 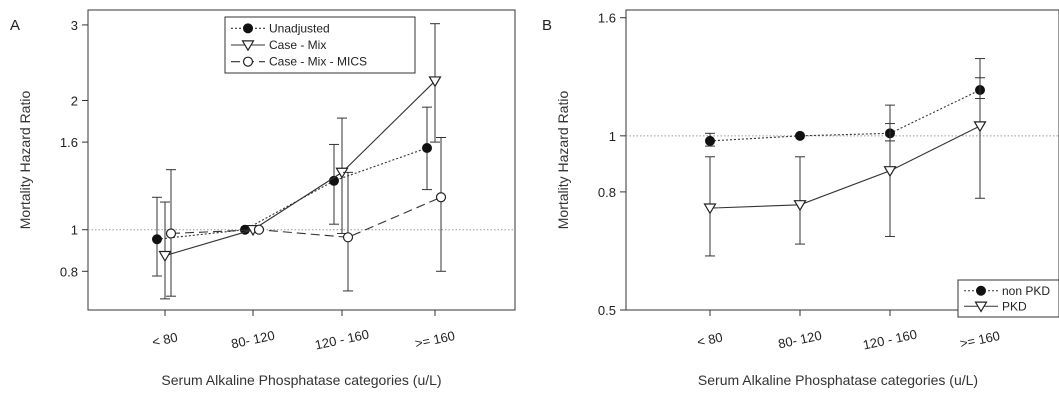 I want to click on series-non-pkd, so click(x=845, y=112).